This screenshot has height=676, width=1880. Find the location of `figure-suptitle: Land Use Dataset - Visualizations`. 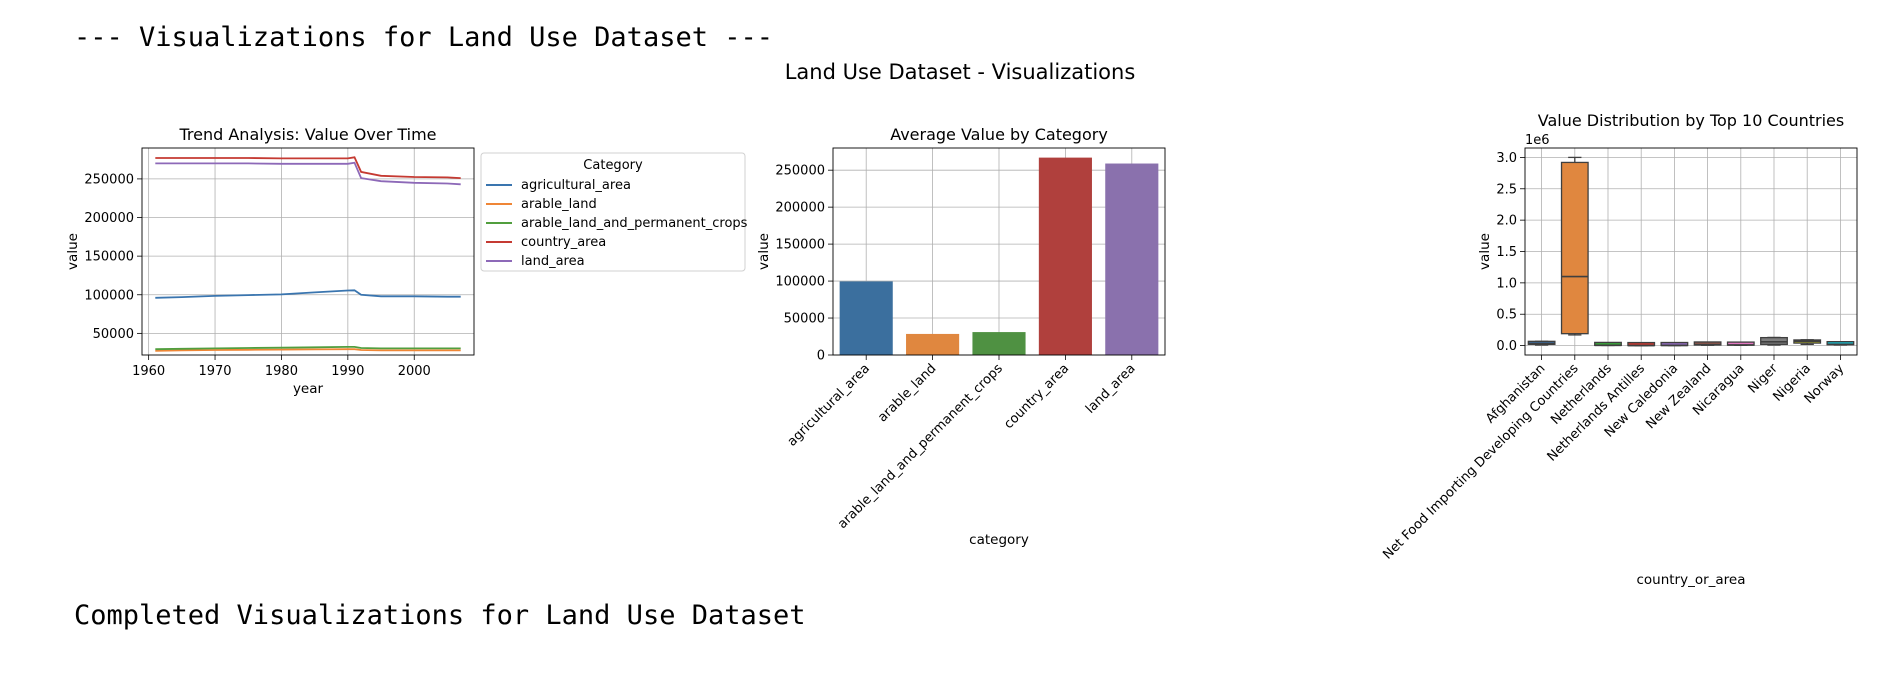

figure-suptitle: Land Use Dataset - Visualizations is located at coordinates (960, 72).